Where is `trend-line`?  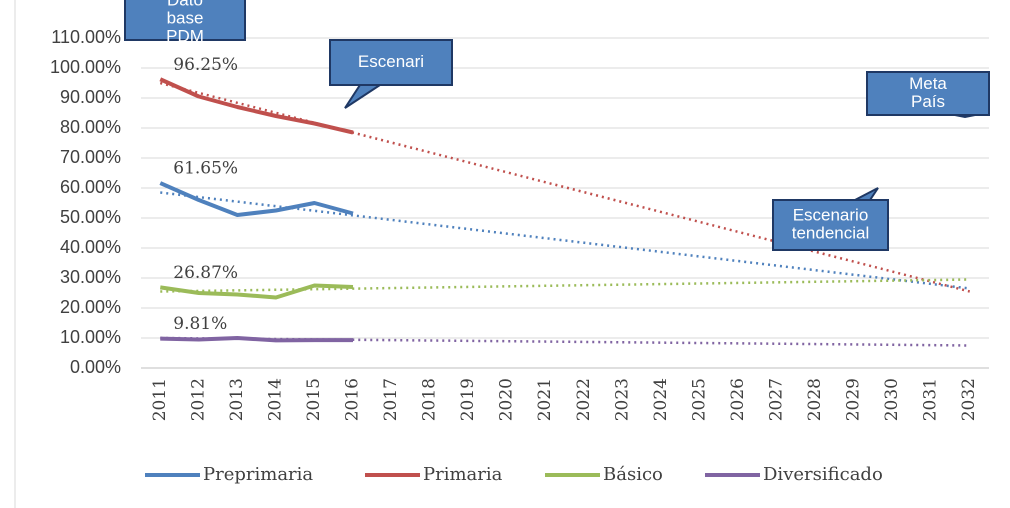
trend-line is located at coordinates (565, 285).